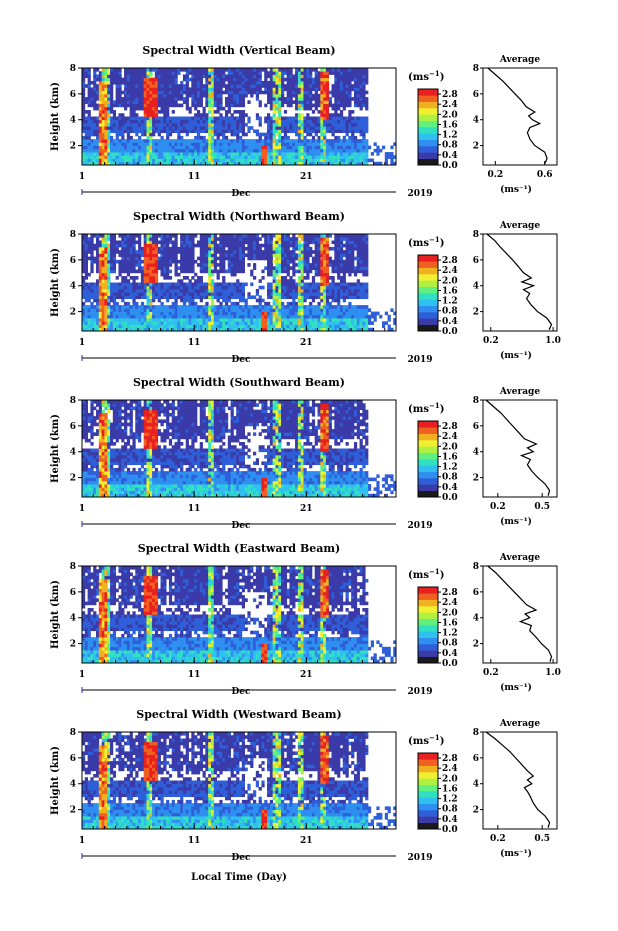  What do you see at coordinates (545, 175) in the screenshot?
I see `average-x-tick-label: 0.6` at bounding box center [545, 175].